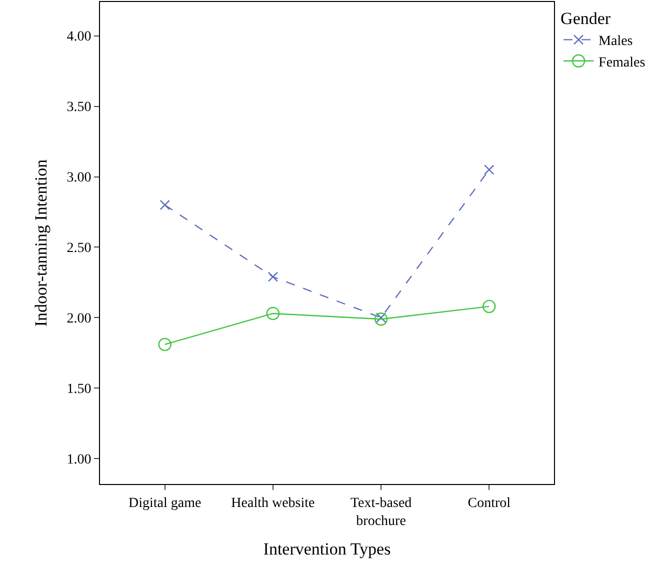 This screenshot has height=562, width=654. Describe the element at coordinates (79, 37) in the screenshot. I see `y-tick-label: 4.00` at that location.